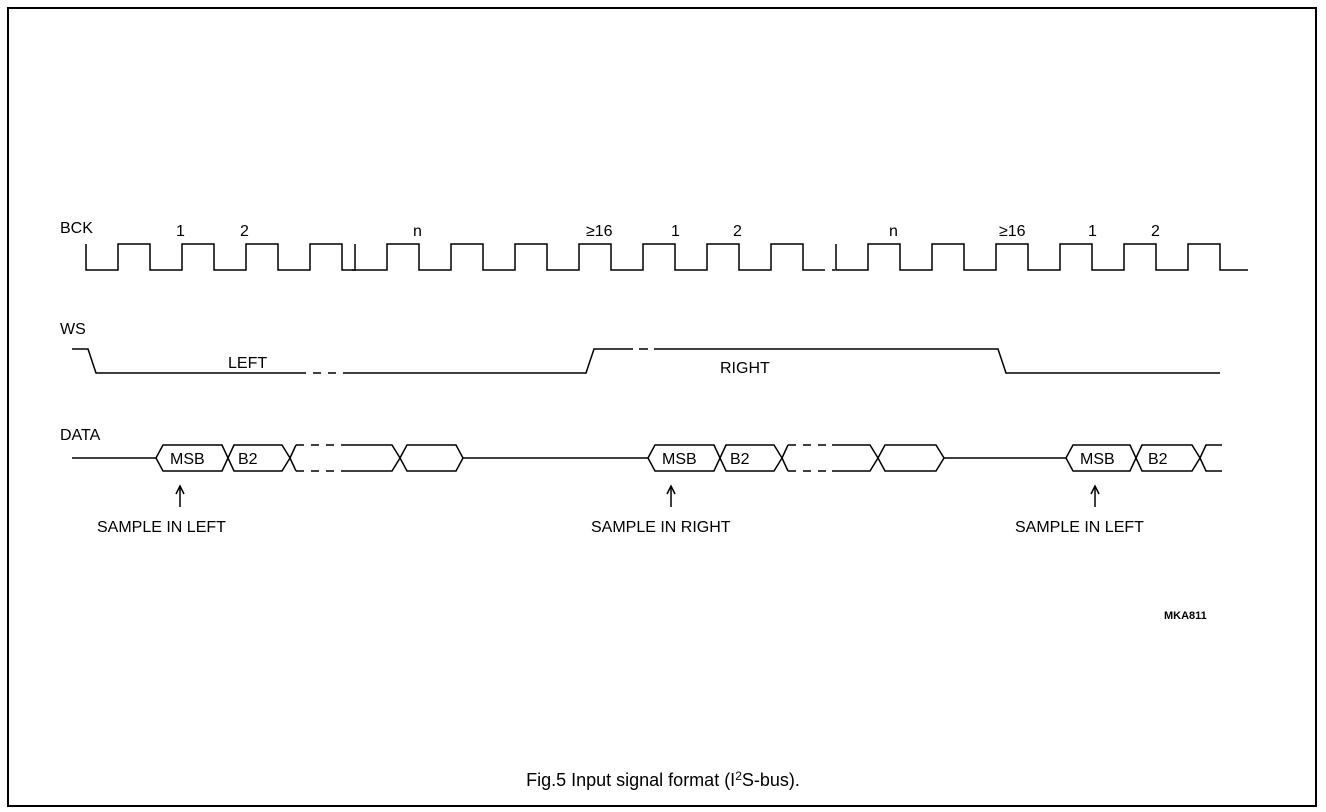 Image resolution: width=1326 pixels, height=812 pixels. Describe the element at coordinates (1158, 459) in the screenshot. I see `data-label-b2-next: B2` at that location.